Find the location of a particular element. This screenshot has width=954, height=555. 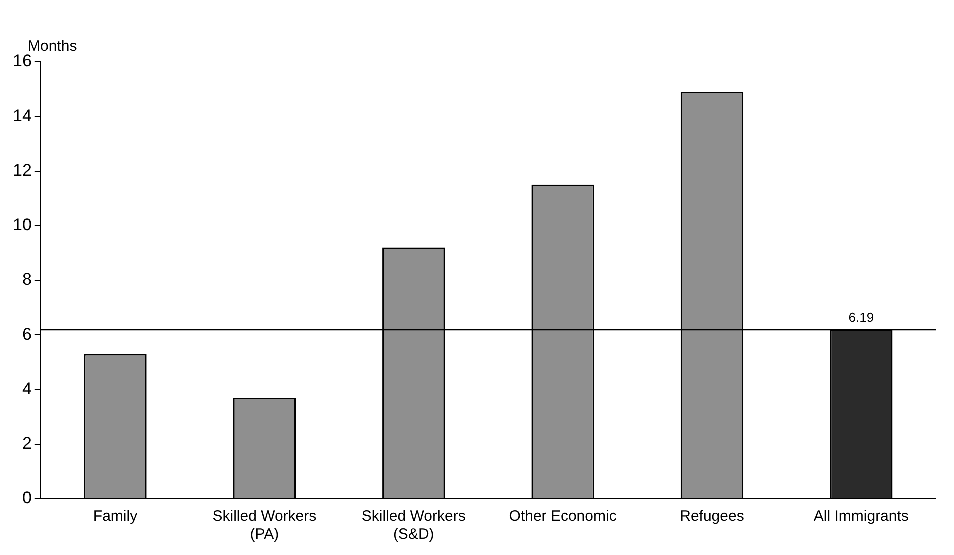

y-tick-label: 8 is located at coordinates (27, 280).